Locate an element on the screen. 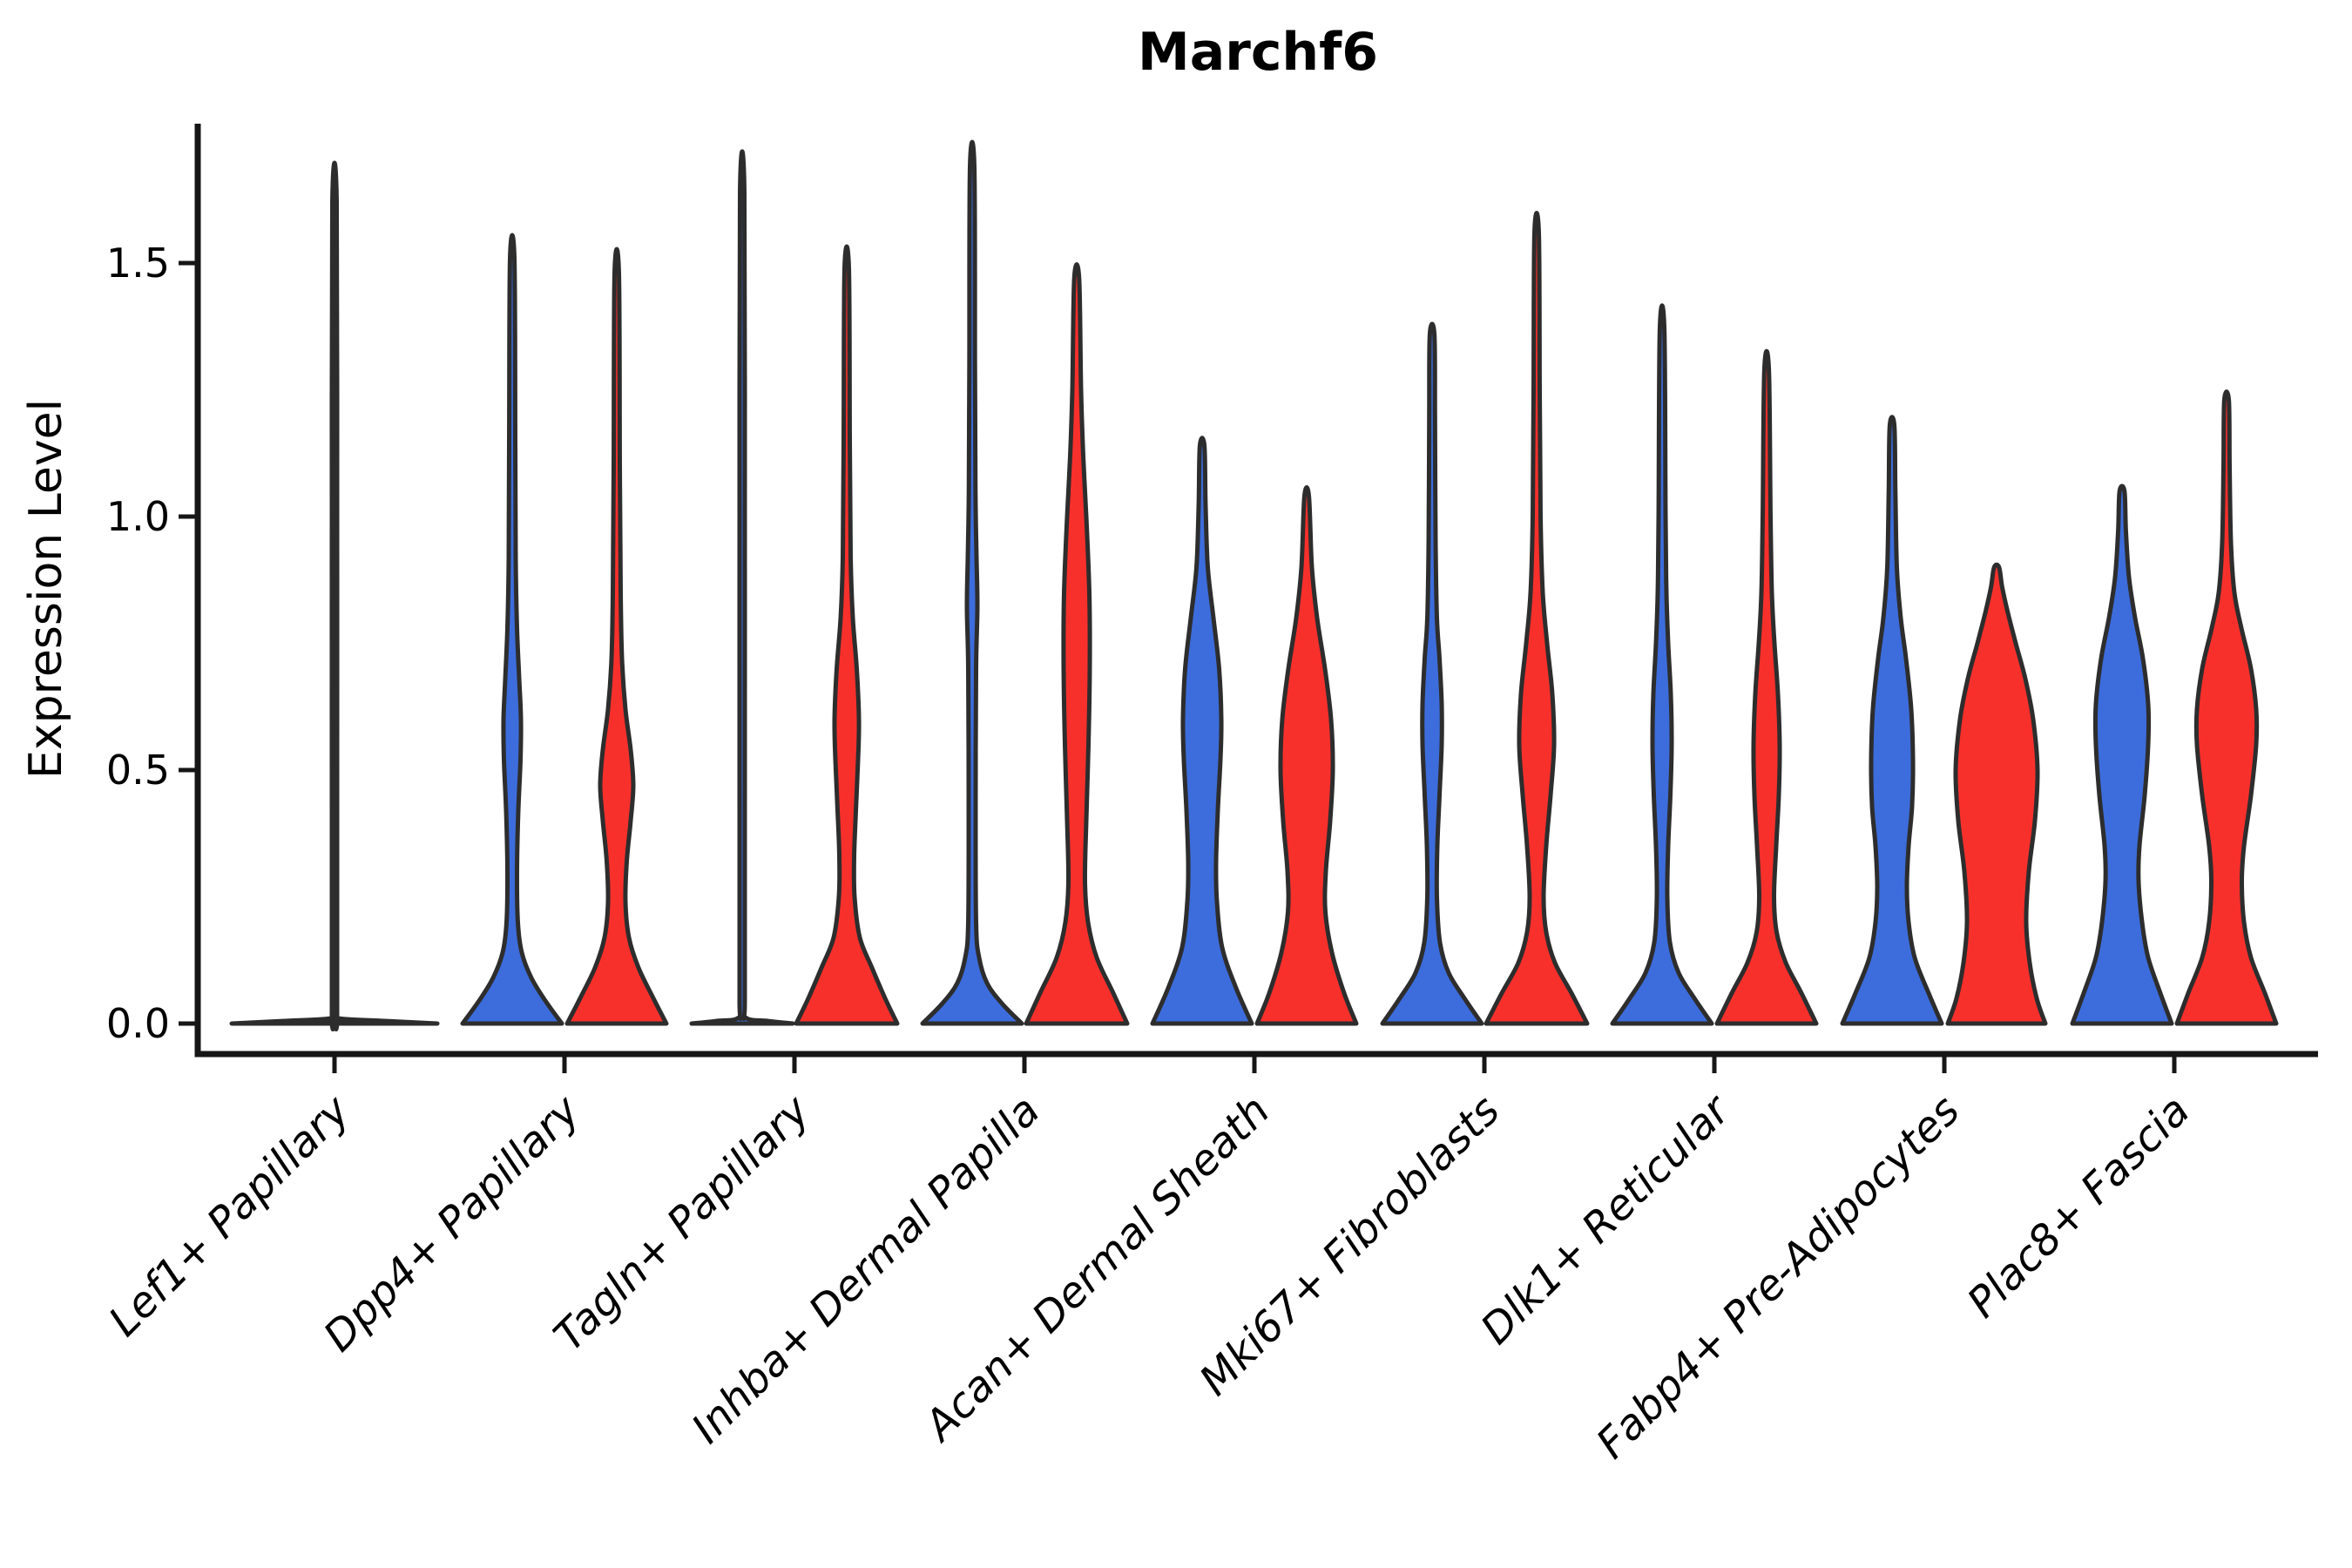 The image size is (2352, 1568). violin-dpp4-papillary-blue is located at coordinates (512, 629).